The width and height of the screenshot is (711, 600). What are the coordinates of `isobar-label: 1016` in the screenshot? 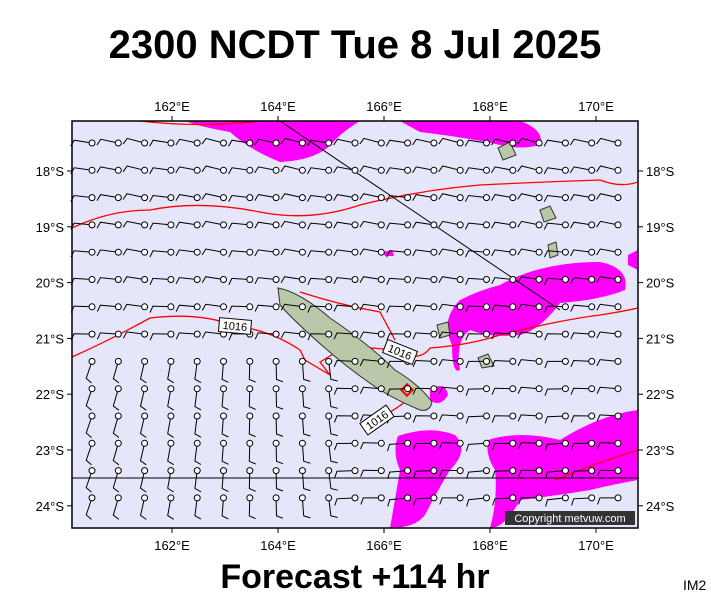 It's located at (234, 327).